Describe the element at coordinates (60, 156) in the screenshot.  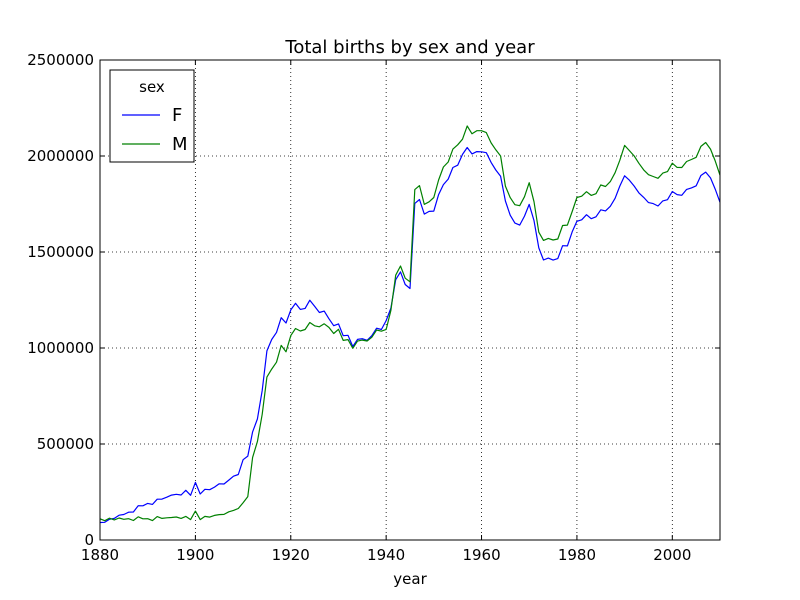
I see `y-tick-label: 2000000` at that location.